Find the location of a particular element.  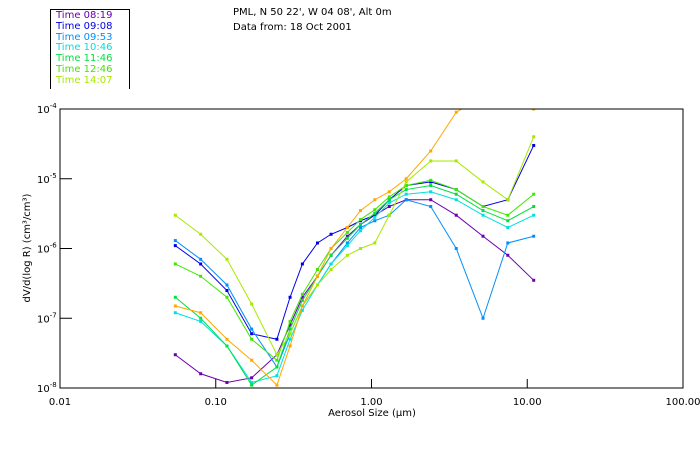

x-axis-label: Aerosol Size (µm) is located at coordinates (372, 413).